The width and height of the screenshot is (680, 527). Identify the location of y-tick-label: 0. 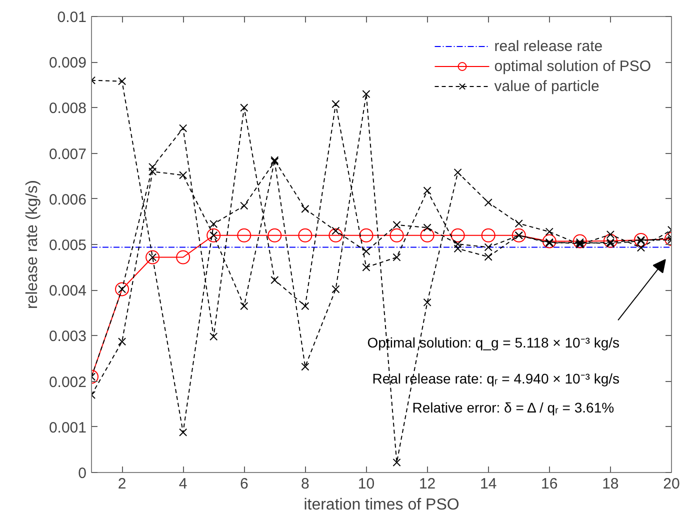
(82, 473).